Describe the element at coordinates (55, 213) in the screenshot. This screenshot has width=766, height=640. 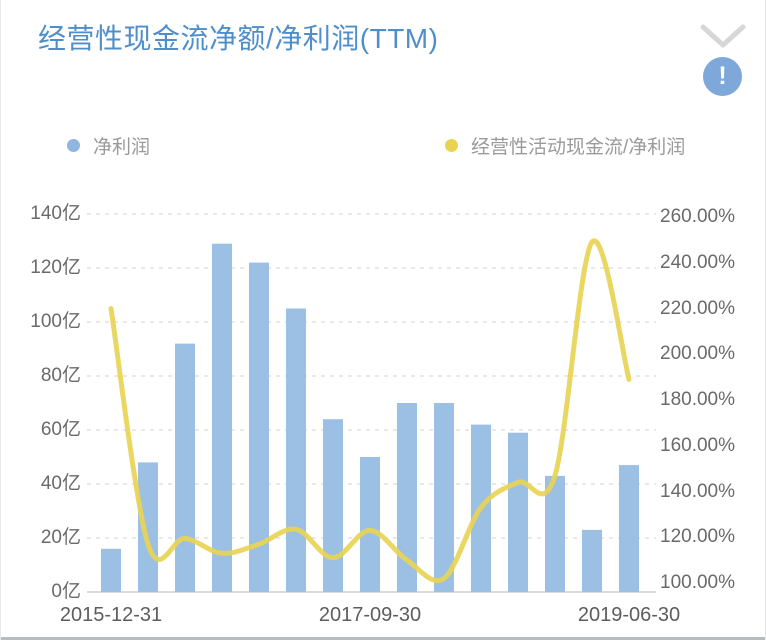
I see `y-axis-label-left: 140亿` at that location.